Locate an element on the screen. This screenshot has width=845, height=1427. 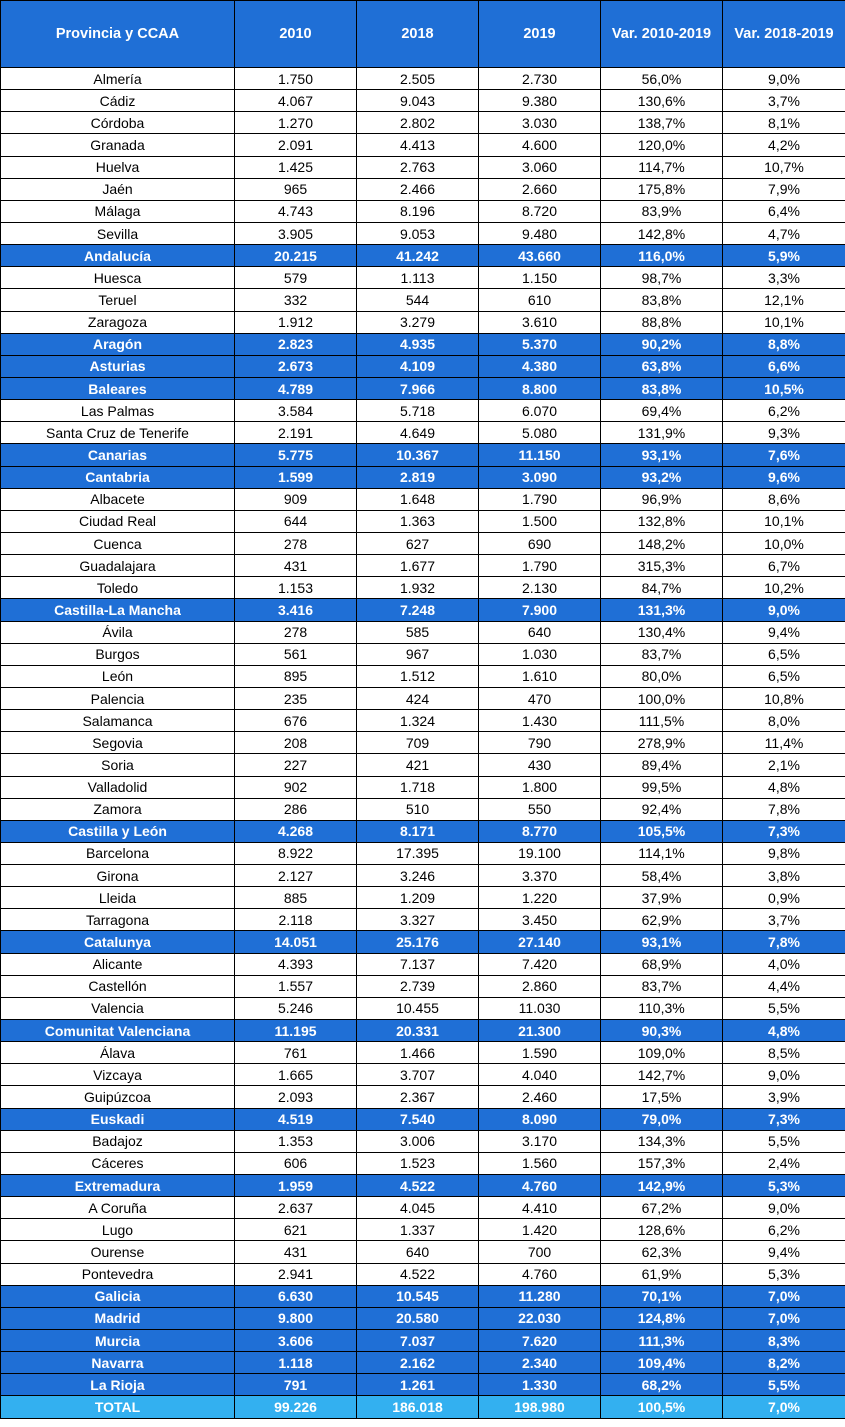
cell-name: A Coruña is located at coordinates (117, 1208).